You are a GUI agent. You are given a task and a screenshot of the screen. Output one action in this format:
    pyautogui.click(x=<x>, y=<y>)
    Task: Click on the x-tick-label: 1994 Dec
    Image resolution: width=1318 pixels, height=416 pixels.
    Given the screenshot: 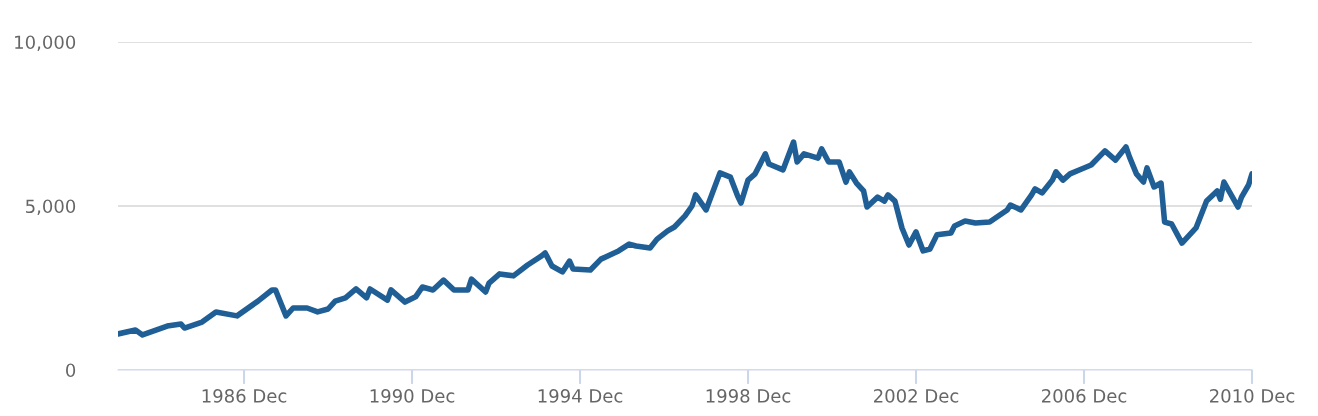 What is the action you would take?
    pyautogui.click(x=580, y=396)
    